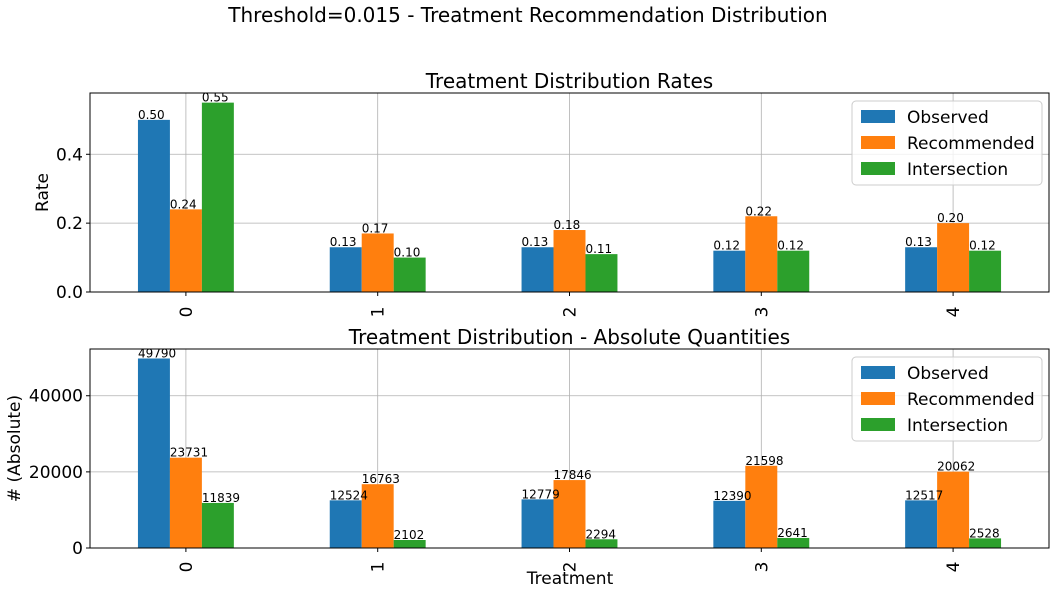  What do you see at coordinates (570, 579) in the screenshot?
I see `x-axis-label: Treatment` at bounding box center [570, 579].